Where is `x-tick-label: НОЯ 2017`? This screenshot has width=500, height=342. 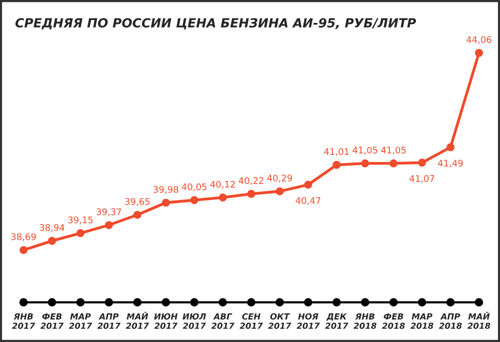 x-tick-label: НОЯ 2017 is located at coordinates (308, 321).